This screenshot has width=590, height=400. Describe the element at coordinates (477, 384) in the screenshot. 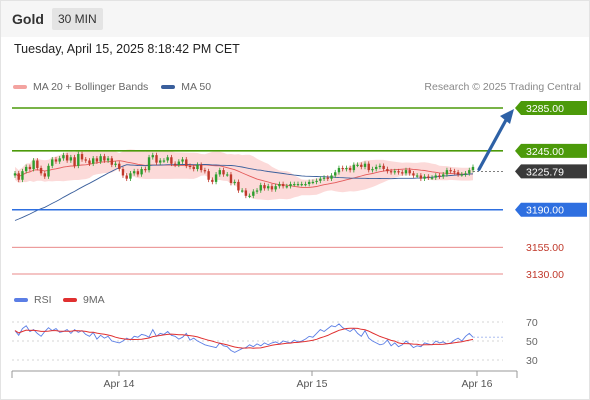

I see `x-tick-label: Apr 16` at that location.